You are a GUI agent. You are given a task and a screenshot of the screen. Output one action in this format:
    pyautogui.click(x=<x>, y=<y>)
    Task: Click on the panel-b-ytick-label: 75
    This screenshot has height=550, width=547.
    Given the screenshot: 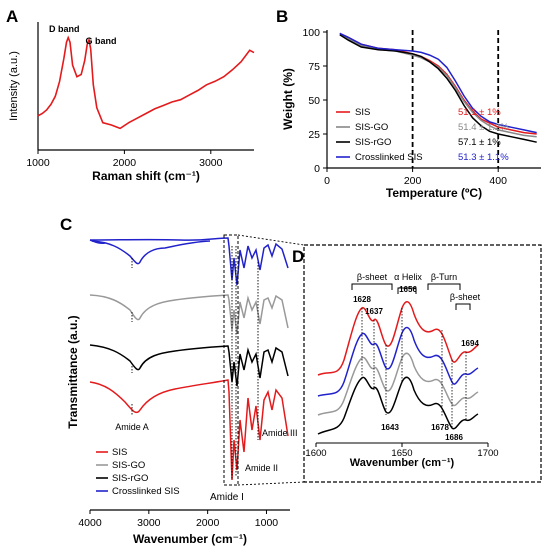 What is the action you would take?
    pyautogui.click(x=314, y=67)
    